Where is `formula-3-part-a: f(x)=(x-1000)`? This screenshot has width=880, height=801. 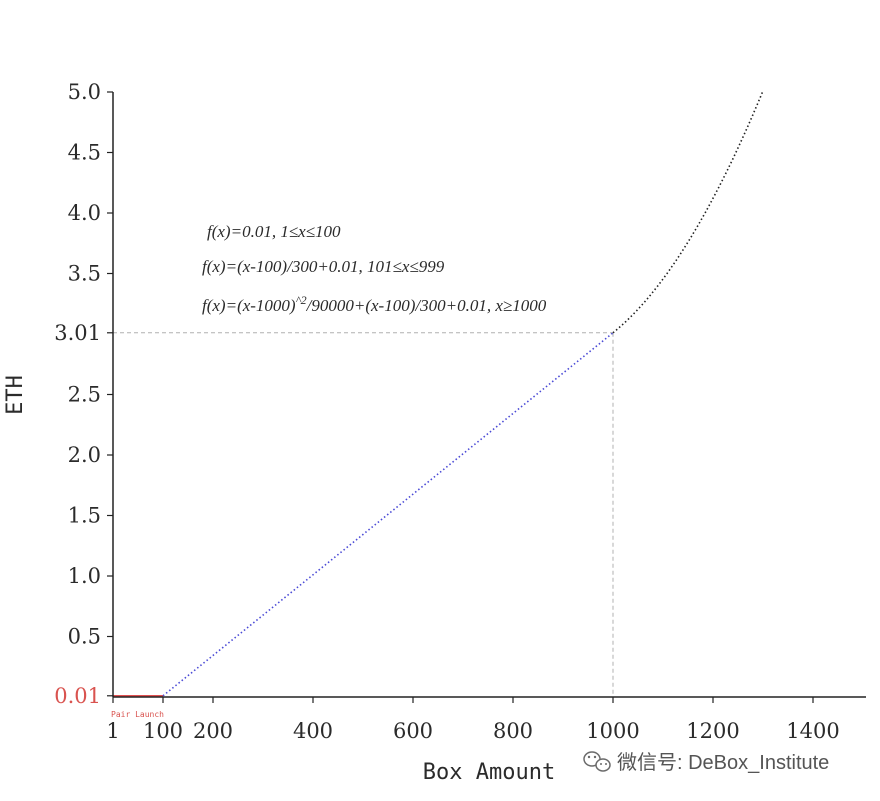 formula-3-part-a: f(x)=(x-1000) is located at coordinates (249, 305).